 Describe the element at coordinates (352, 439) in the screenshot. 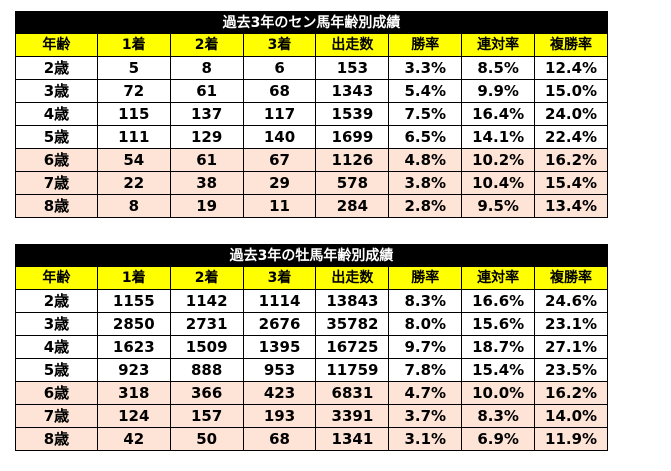

I see `table-cell: 1341` at that location.